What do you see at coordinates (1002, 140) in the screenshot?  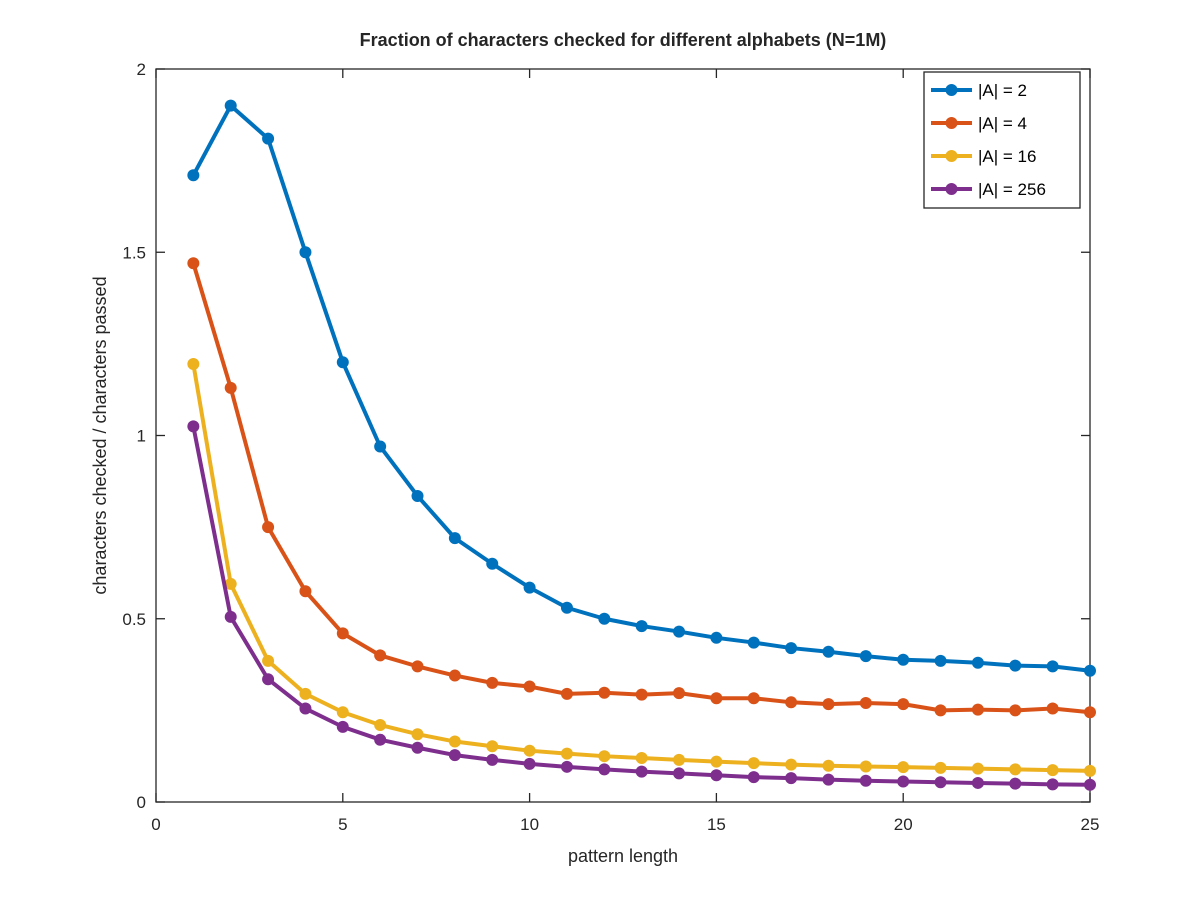 I see `legend: |A| = 2 |A| = 4 |A| = 16 |A| = 256` at bounding box center [1002, 140].